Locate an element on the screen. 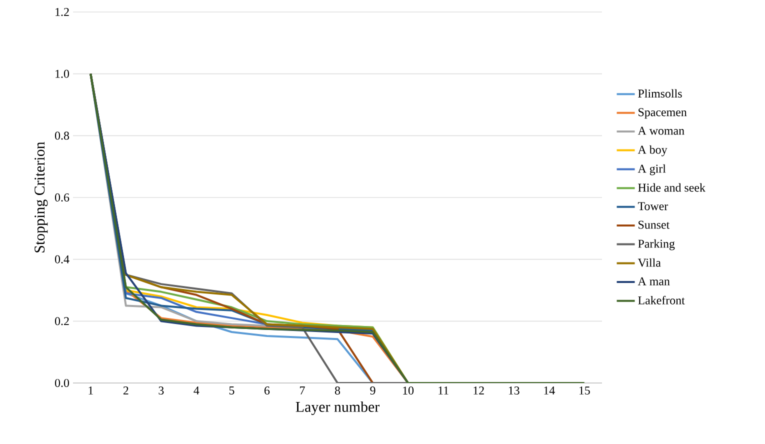  x-tick-label: 6 is located at coordinates (267, 390).